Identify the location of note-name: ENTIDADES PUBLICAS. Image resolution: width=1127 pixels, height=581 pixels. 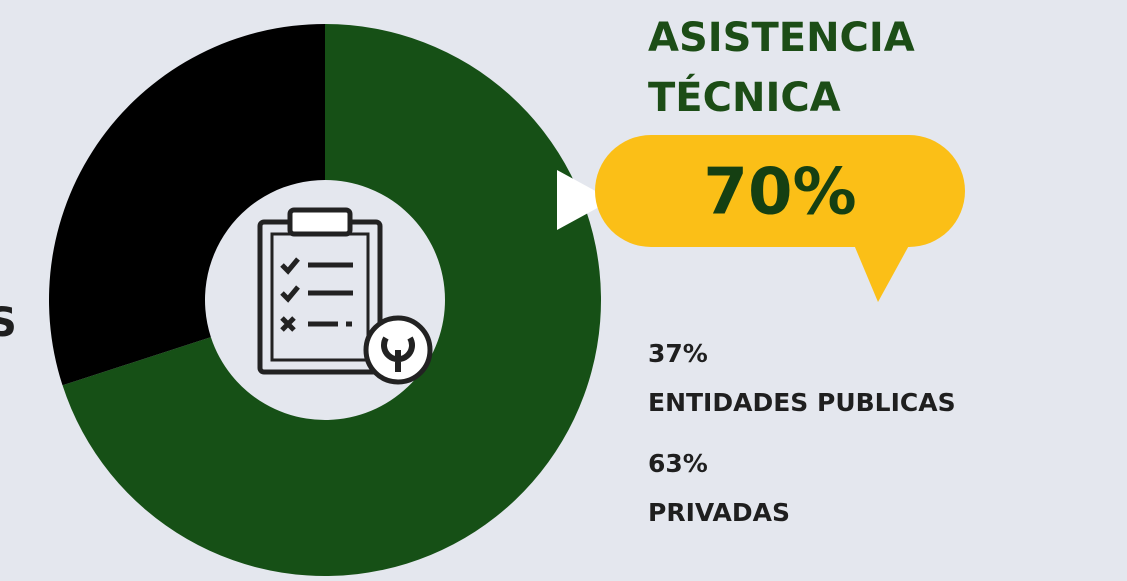
(802, 402).